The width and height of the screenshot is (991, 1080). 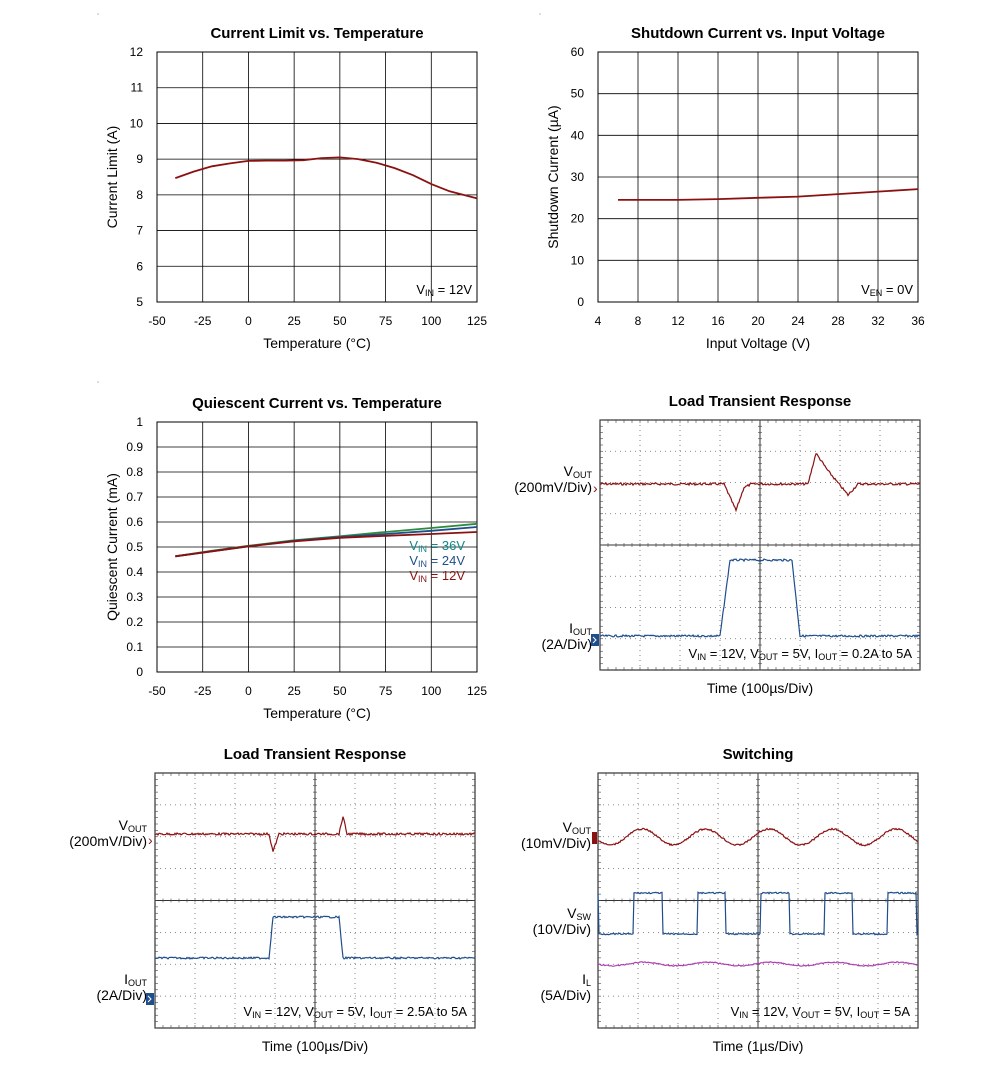 What do you see at coordinates (556, 843) in the screenshot?
I see `channel-scale-label: (10mV/Div)` at bounding box center [556, 843].